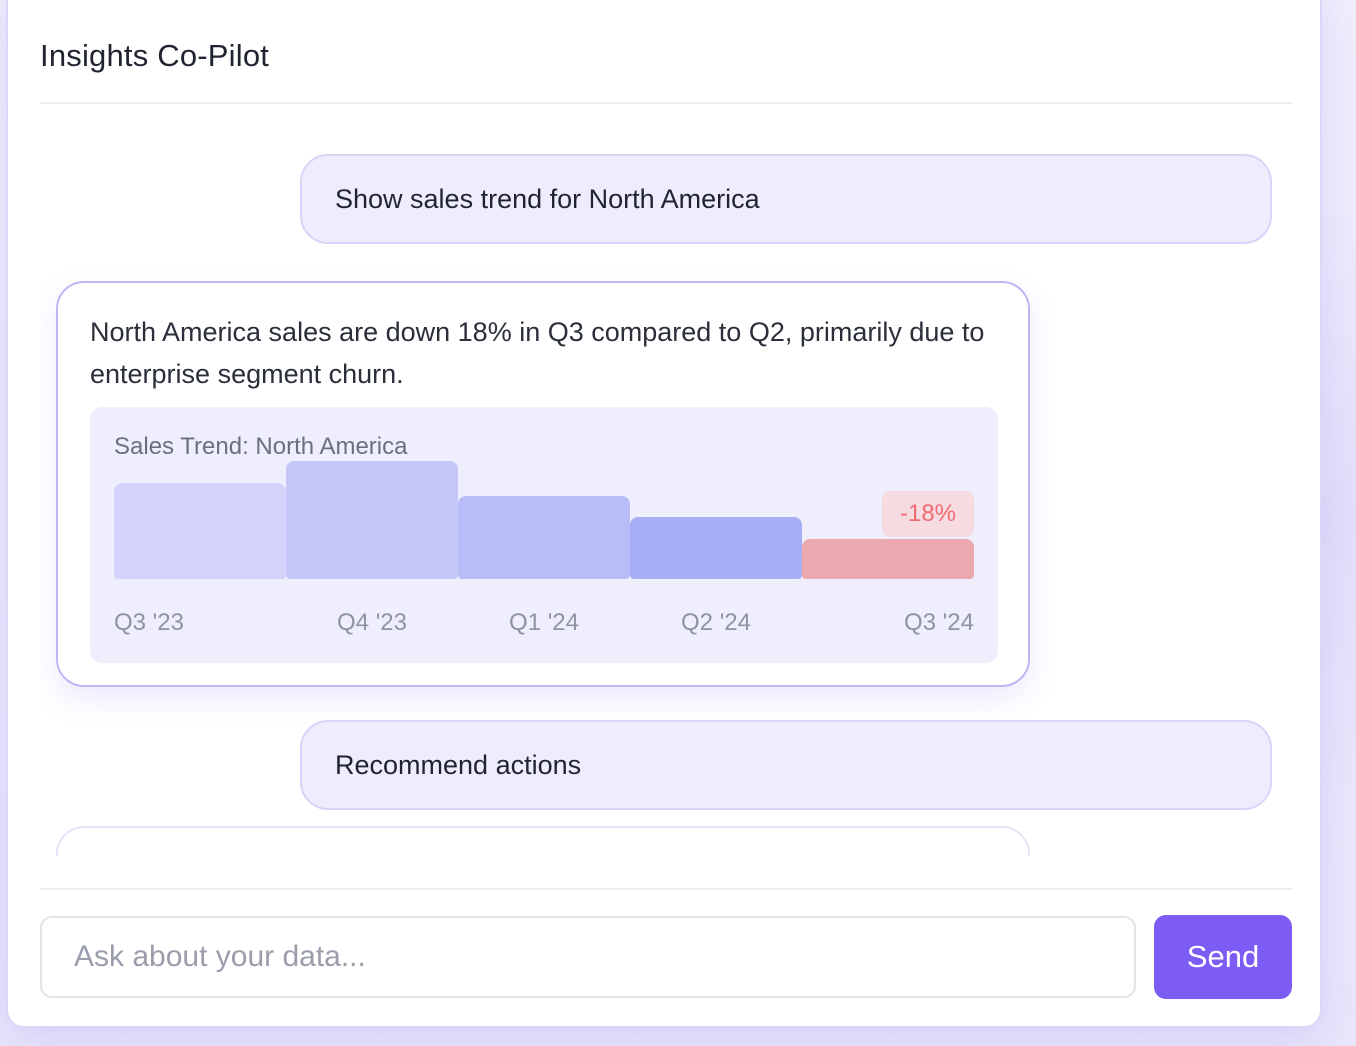  What do you see at coordinates (544, 622) in the screenshot?
I see `x-tick-label: Q1 '24` at bounding box center [544, 622].